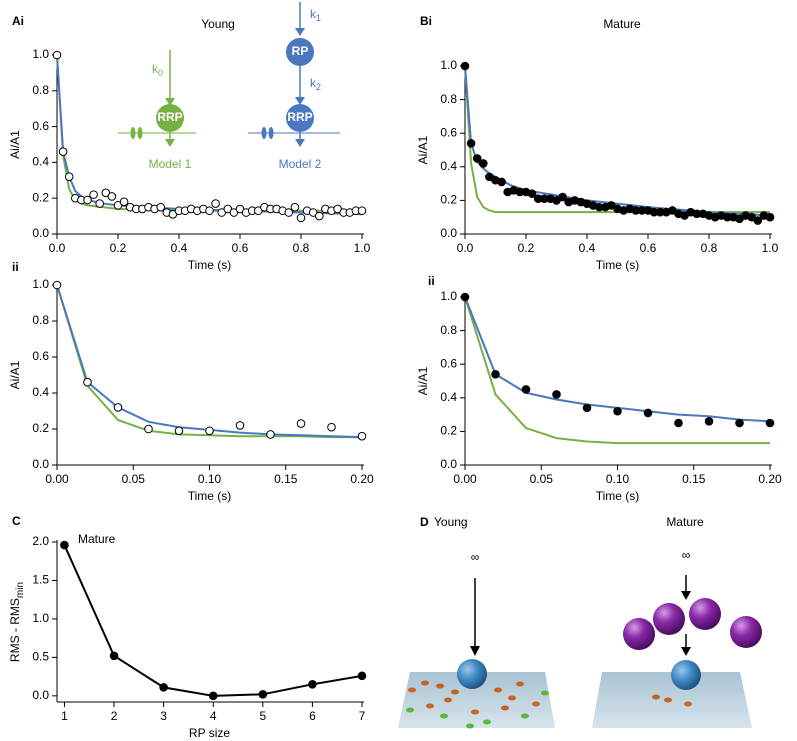 This screenshot has width=797, height=741. Describe the element at coordinates (209, 733) in the screenshot. I see `x-axis-label: RP size` at that location.